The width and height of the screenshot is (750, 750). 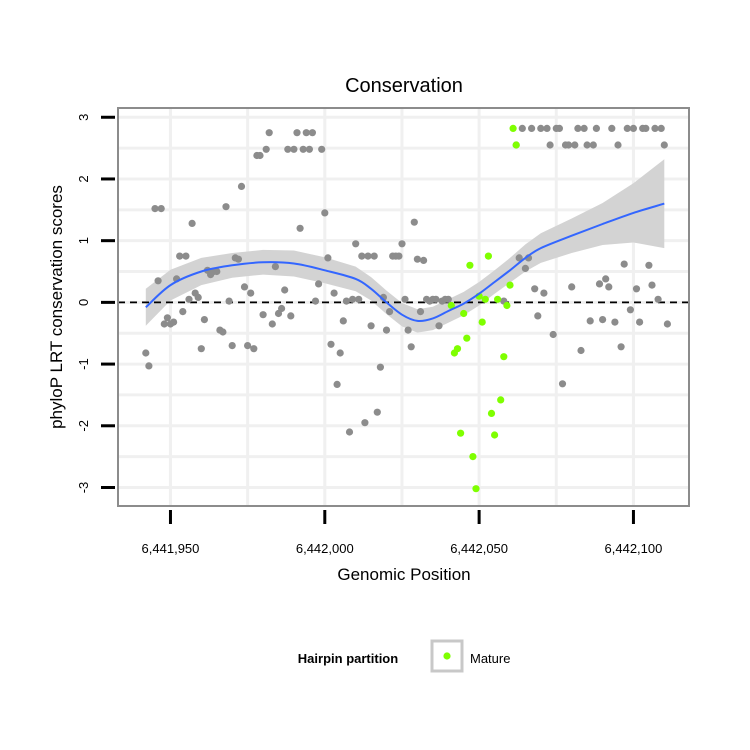 I want to click on y-tick-label: 2, so click(x=83, y=178).